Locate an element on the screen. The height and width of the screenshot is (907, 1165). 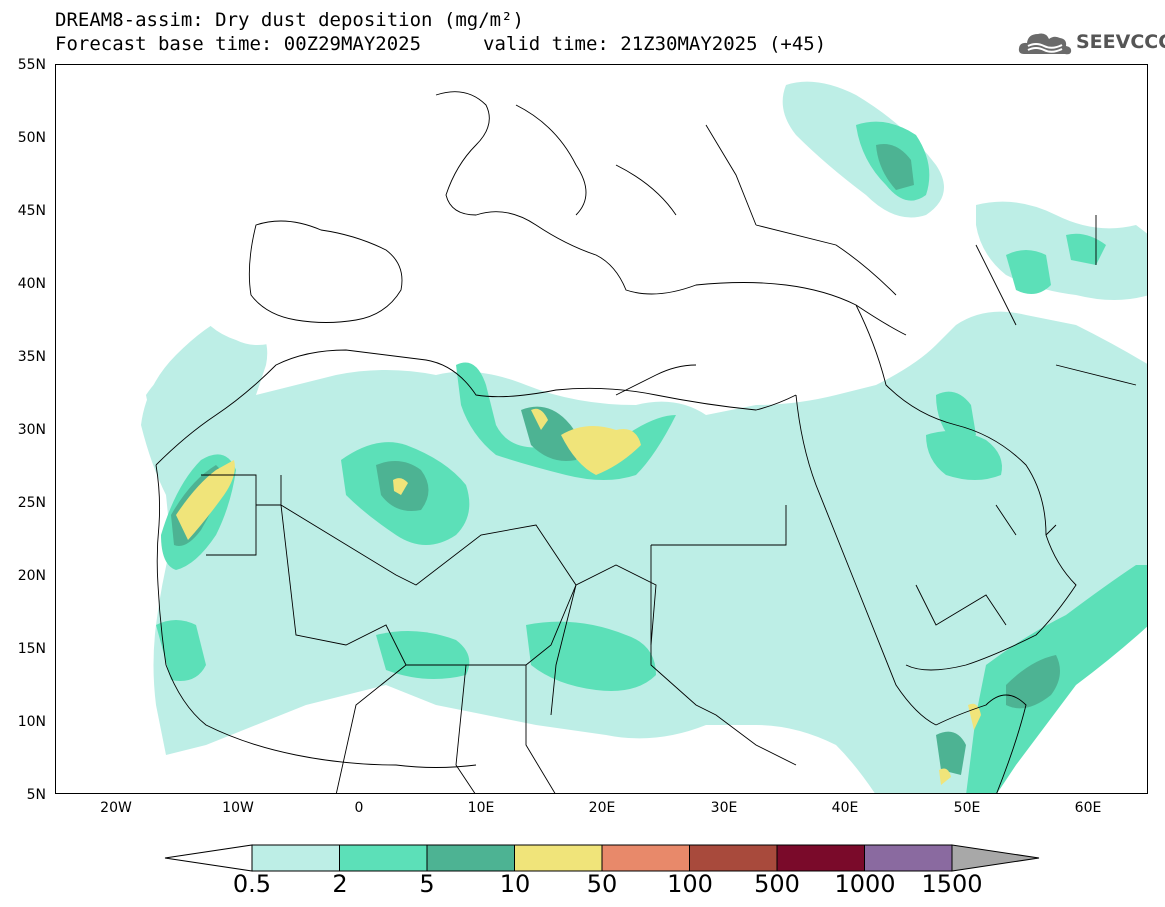
logo-text: SEEVCCC is located at coordinates (1120, 42).